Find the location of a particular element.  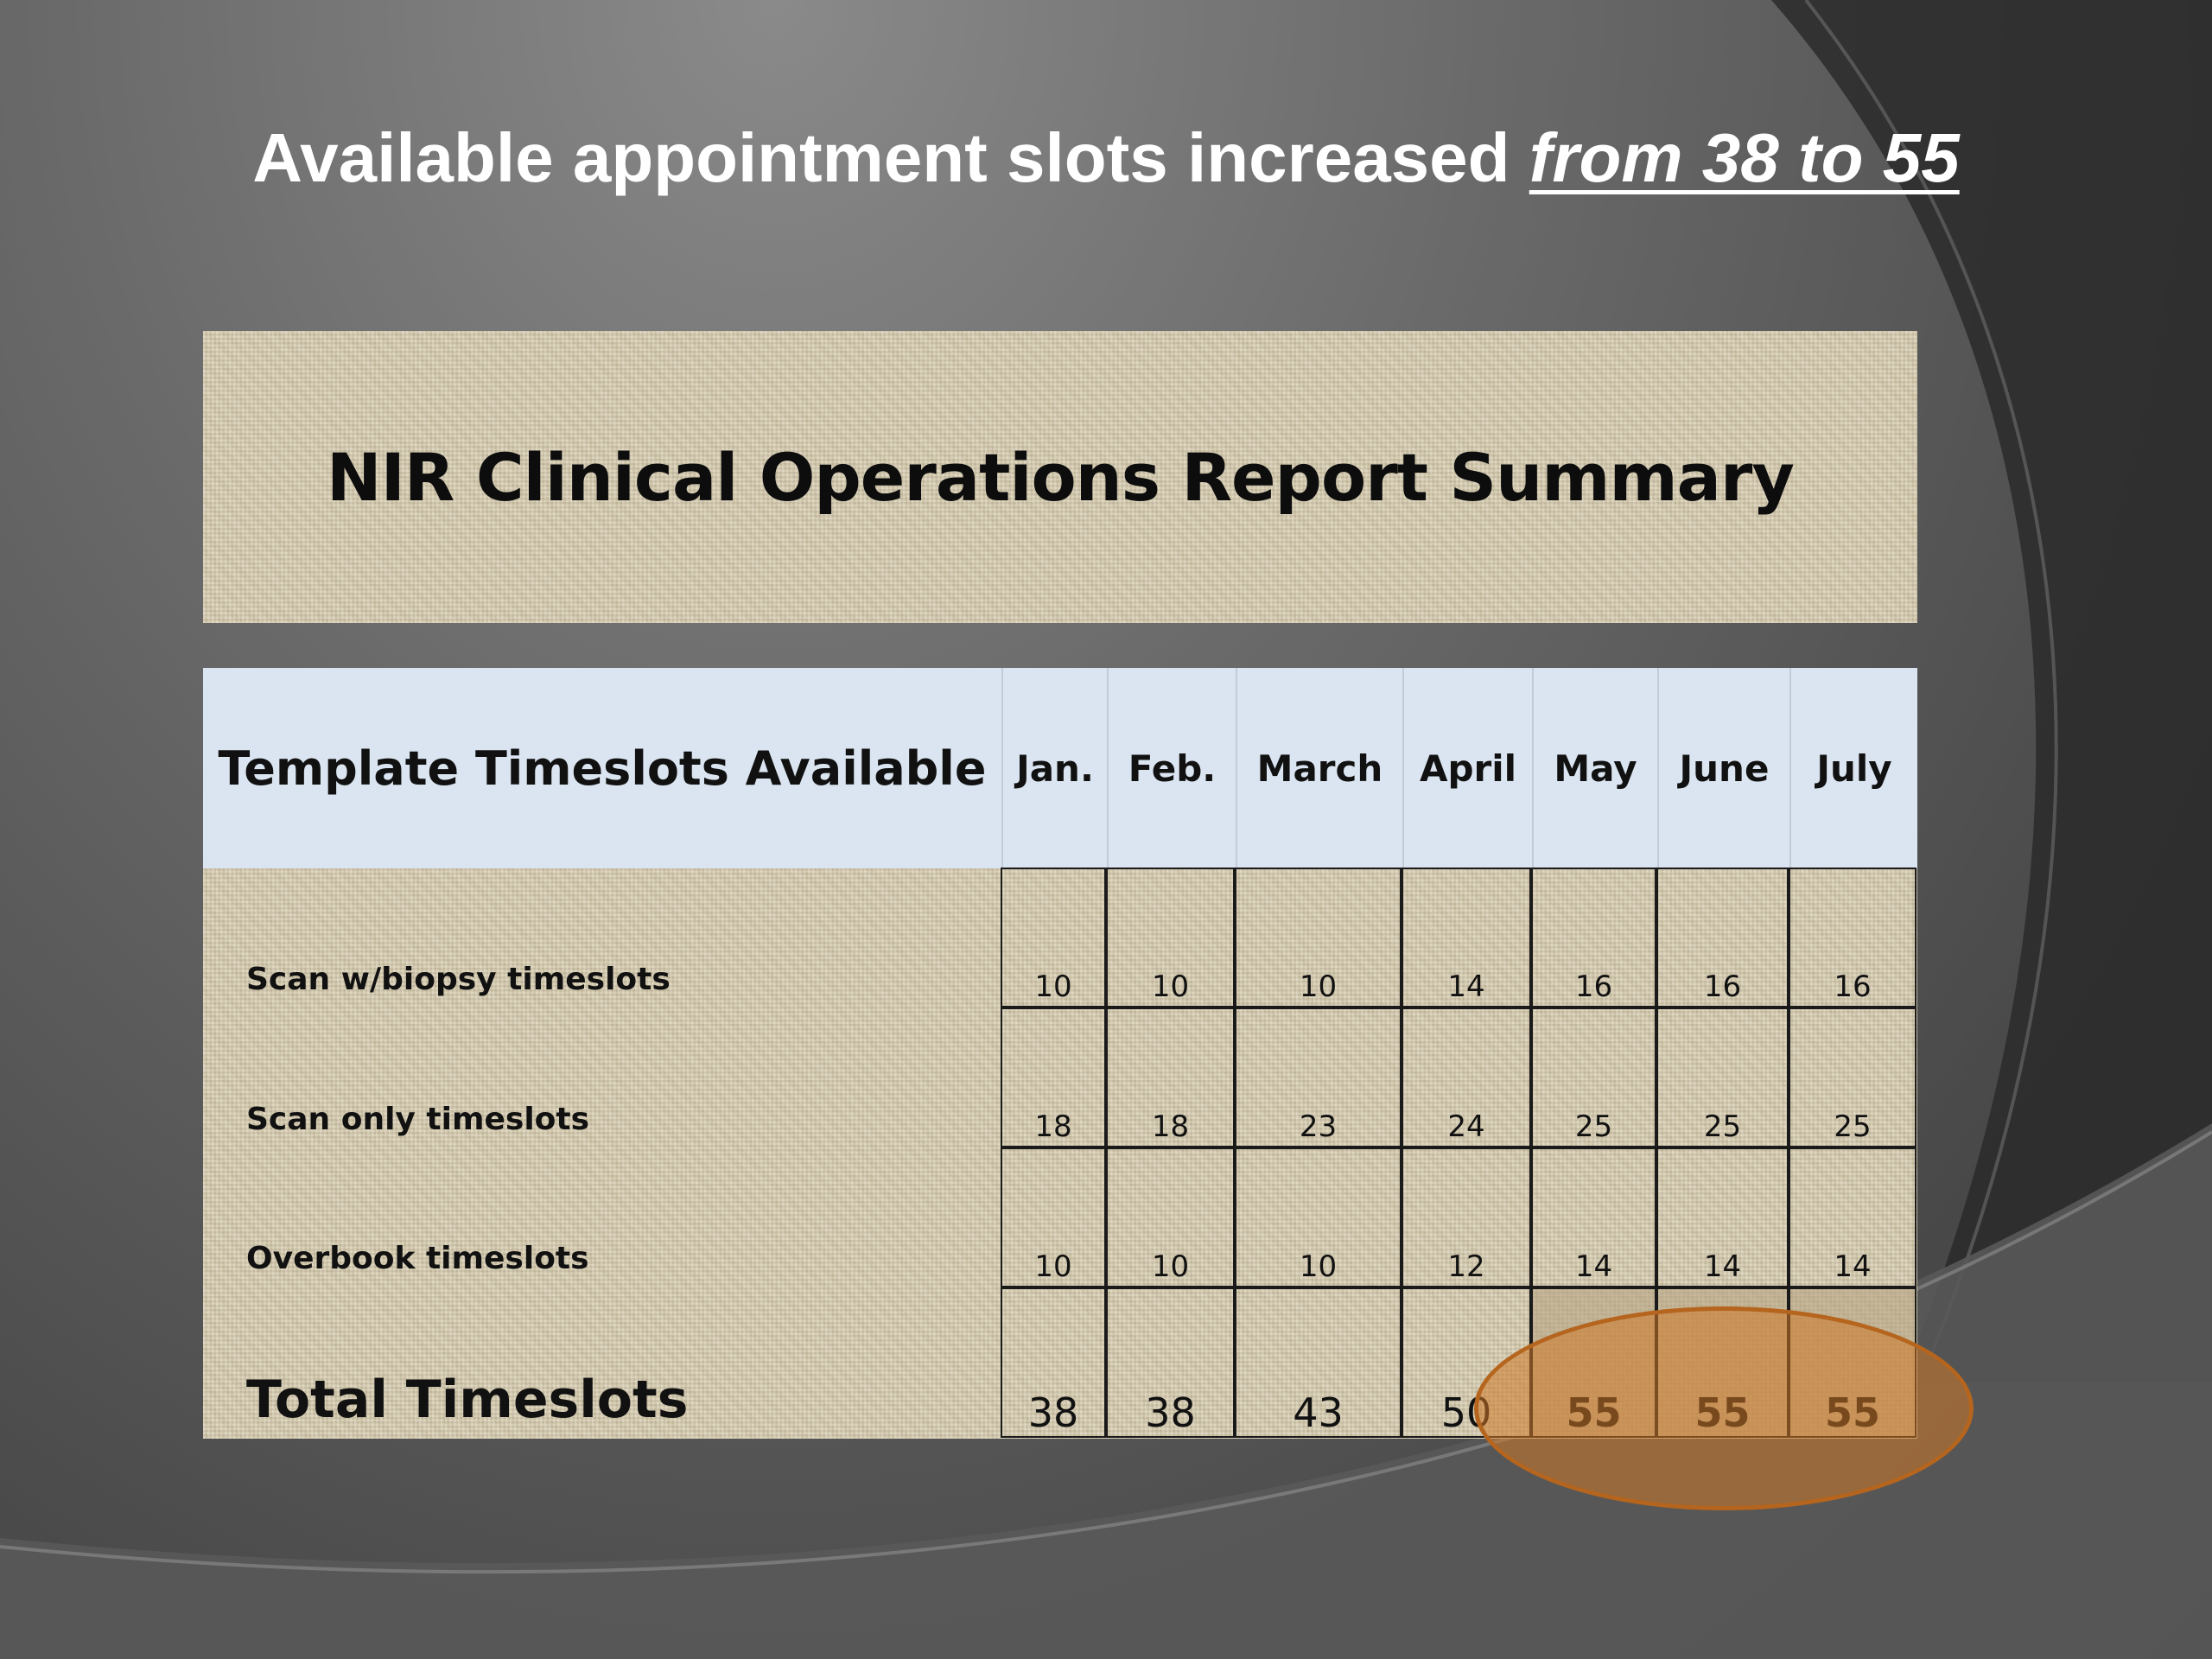

month-header-feb: Feb. is located at coordinates (1171, 768).